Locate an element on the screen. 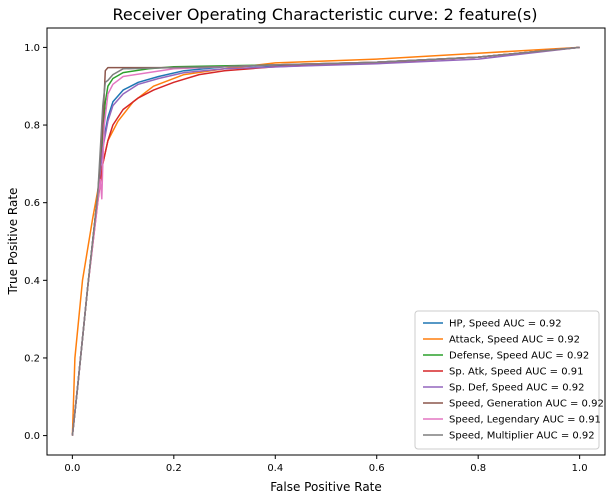 Image resolution: width=615 pixels, height=501 pixels. legend-label: Sp. Def, Speed AUC = 0.92 is located at coordinates (516, 388).